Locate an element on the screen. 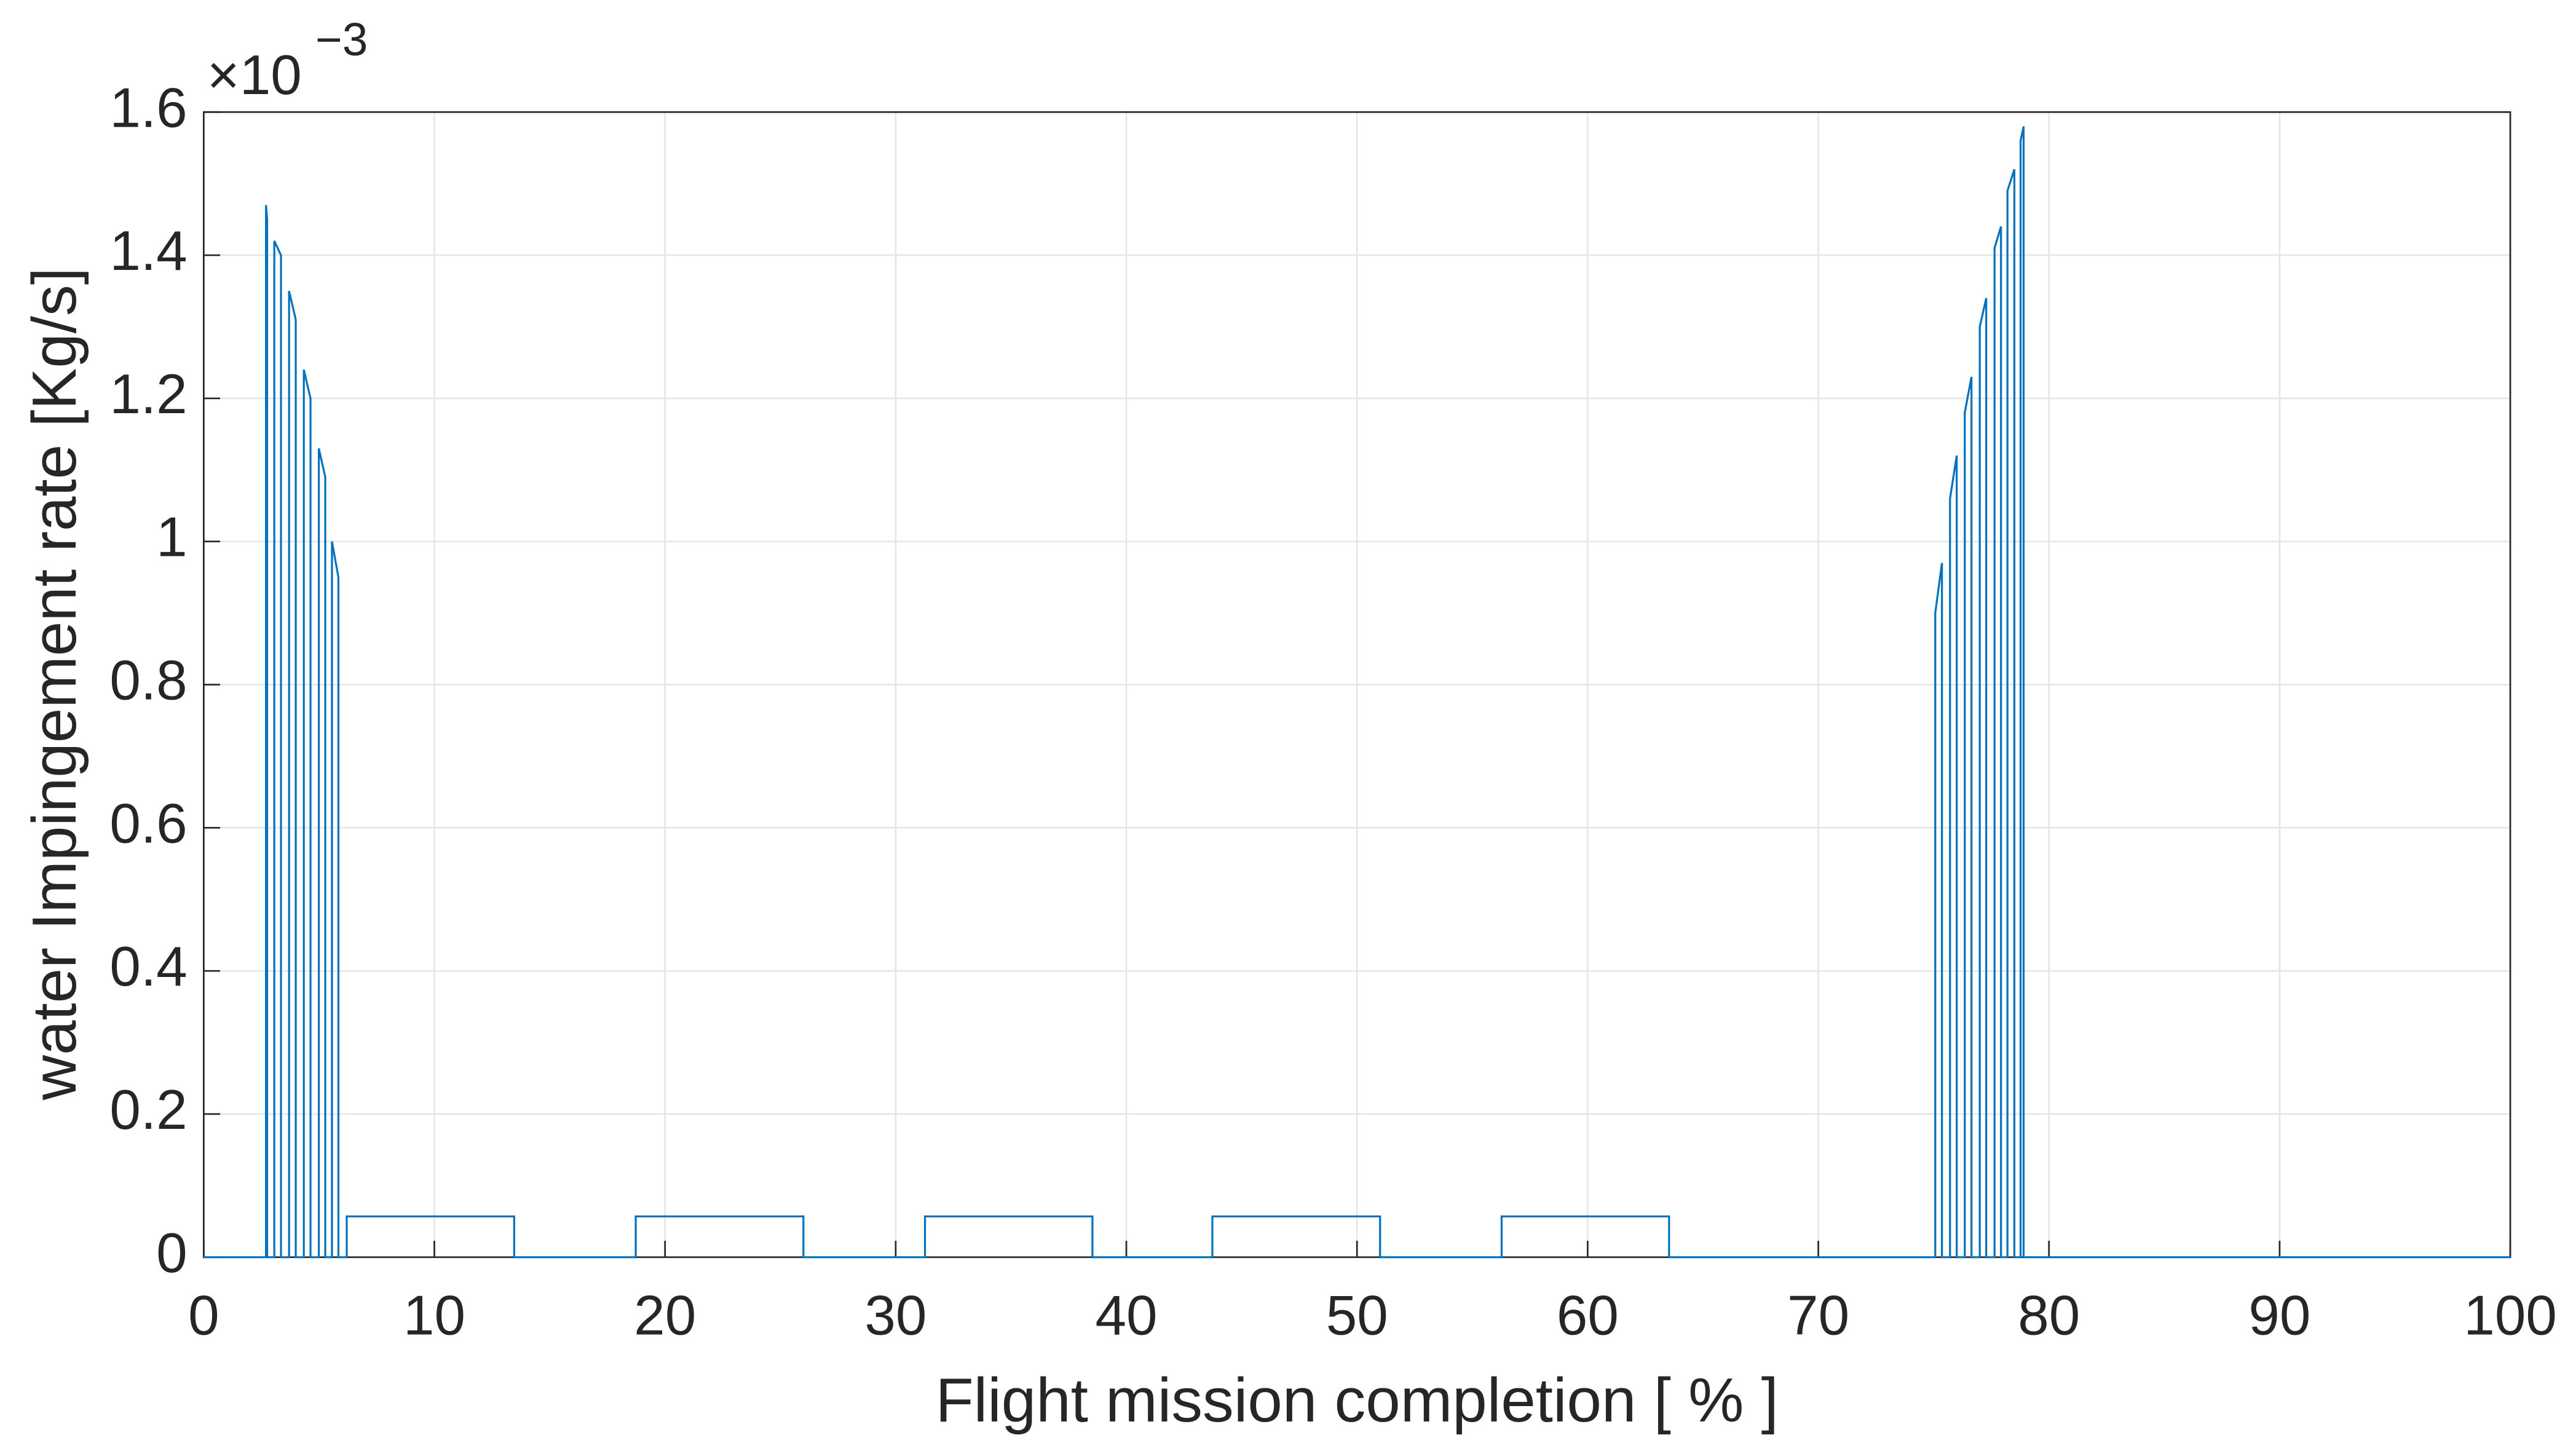  x-tick-label: 60 is located at coordinates (1588, 1315).